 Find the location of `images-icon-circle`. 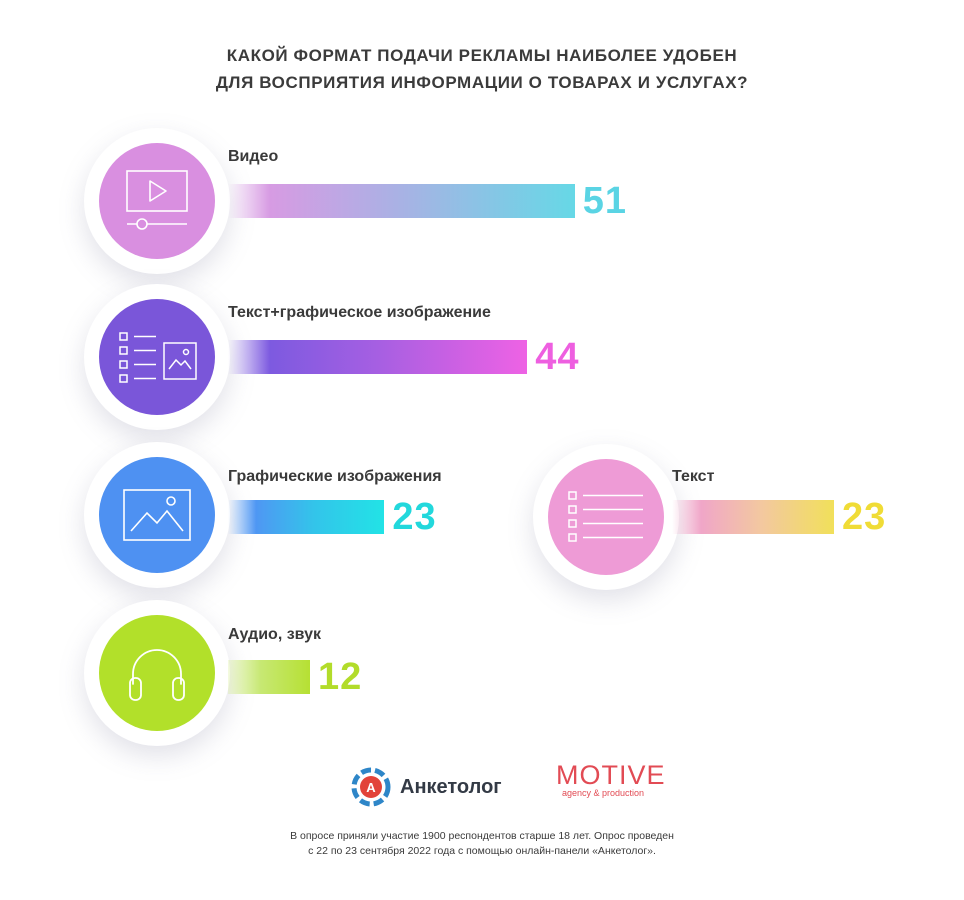

images-icon-circle is located at coordinates (157, 515).